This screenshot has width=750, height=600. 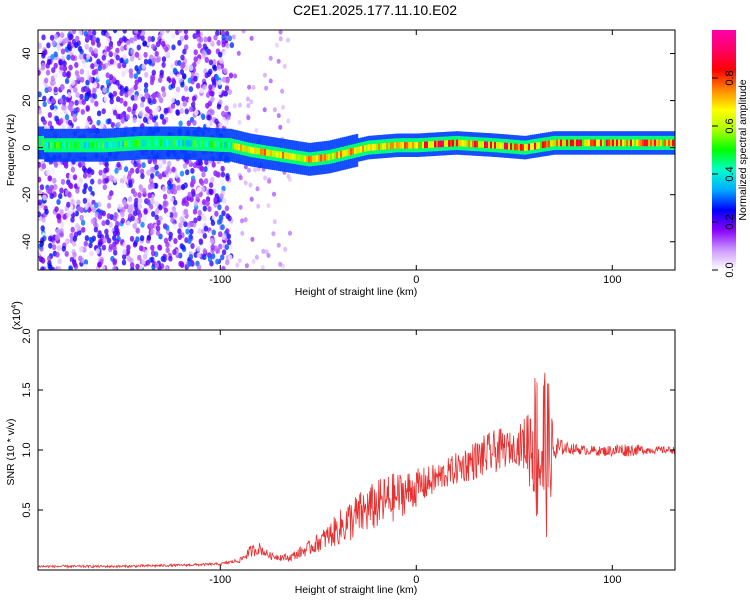 I want to click on spectrogram-x-axis-label: Height of straight line (km), so click(x=356, y=292).